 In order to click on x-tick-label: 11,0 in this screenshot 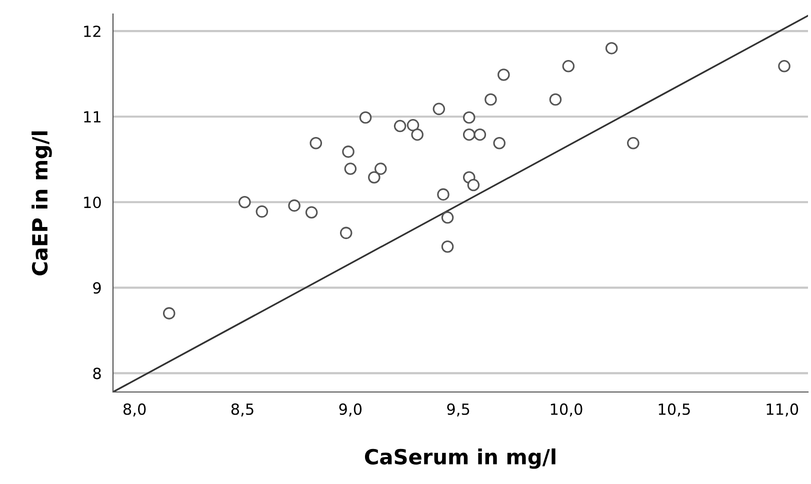, I will do `click(782, 409)`.